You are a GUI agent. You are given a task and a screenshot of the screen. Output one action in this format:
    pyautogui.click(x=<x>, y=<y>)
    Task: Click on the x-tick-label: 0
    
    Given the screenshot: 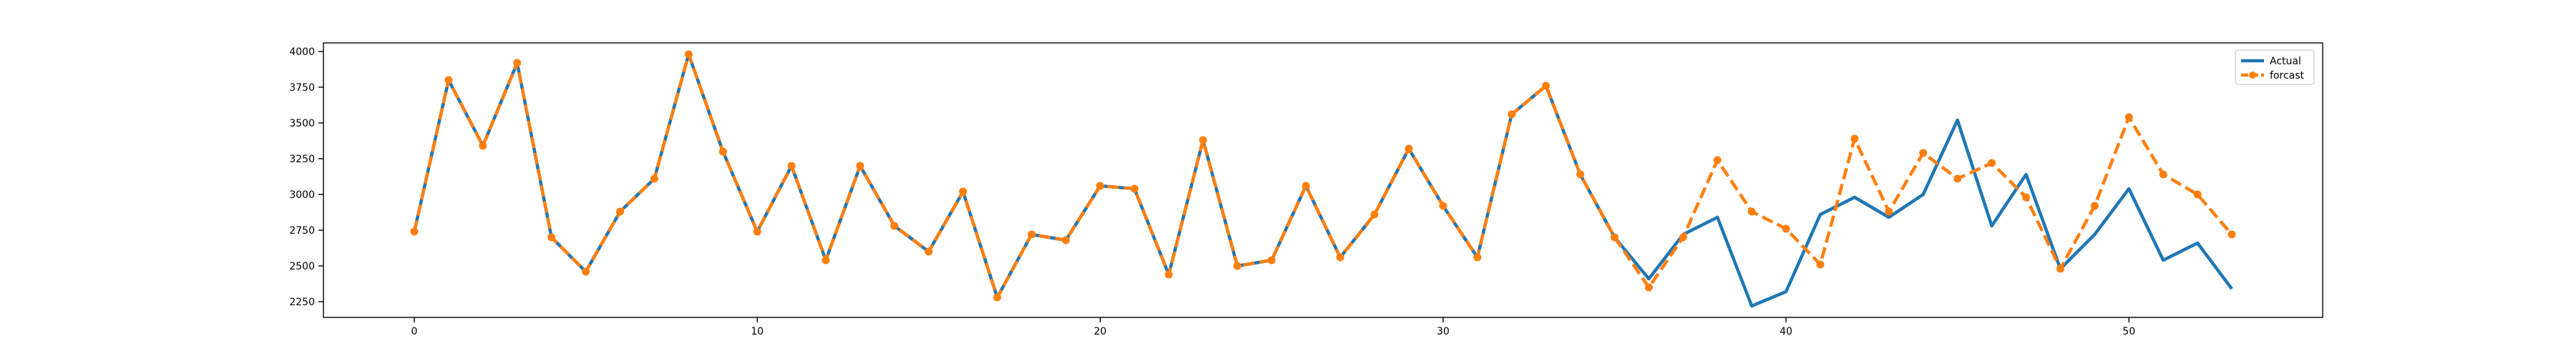 What is the action you would take?
    pyautogui.click(x=414, y=331)
    